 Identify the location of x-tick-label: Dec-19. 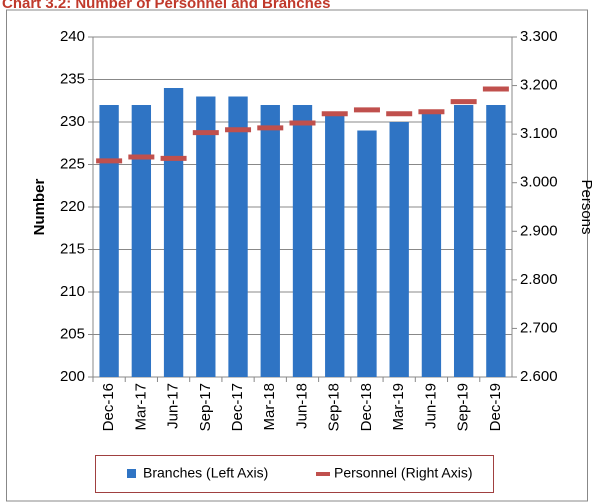
(495, 407).